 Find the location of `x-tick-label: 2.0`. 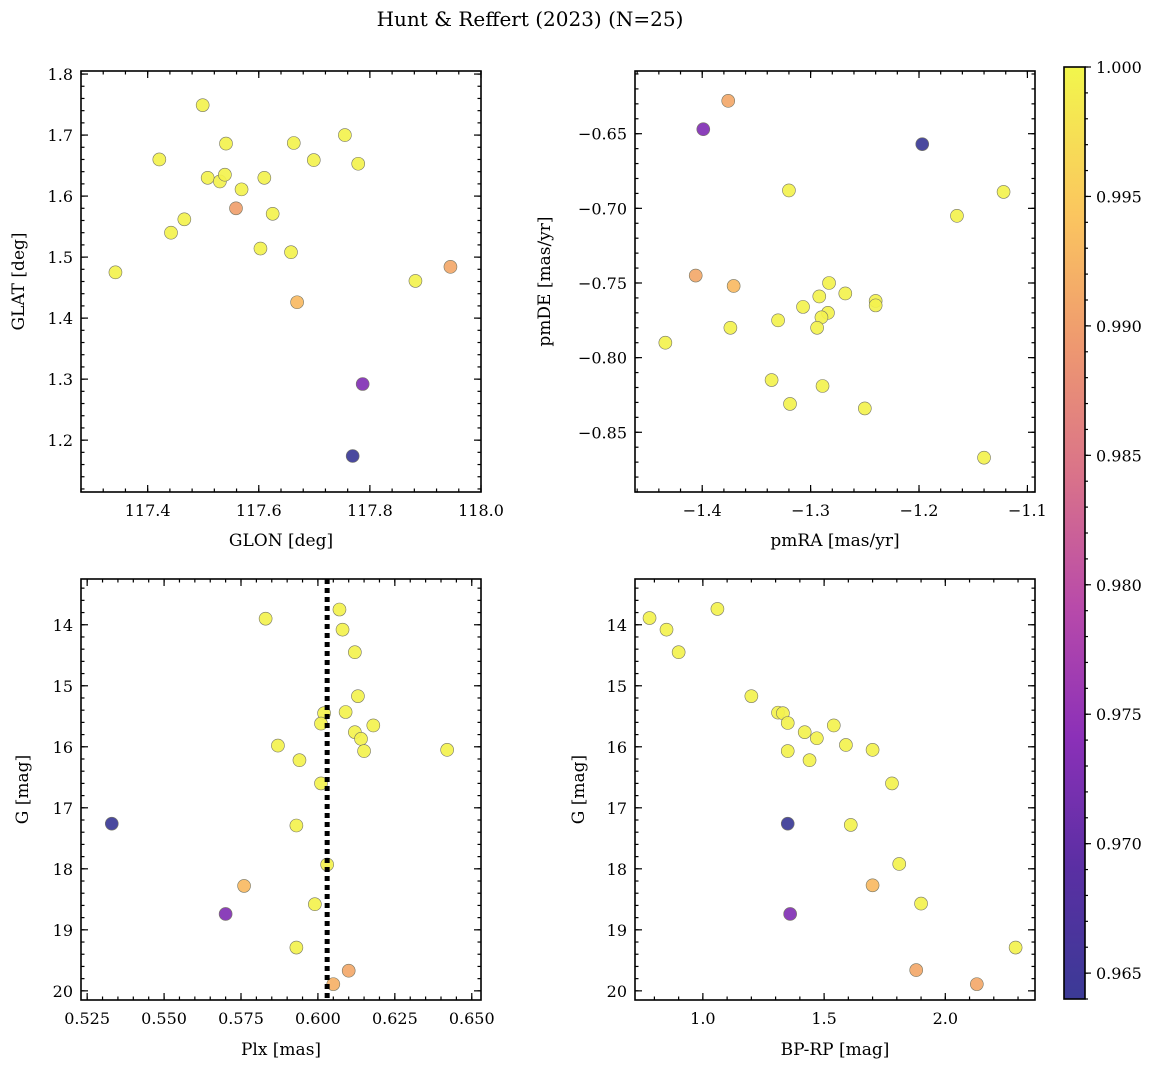

x-tick-label: 2.0 is located at coordinates (945, 1018).